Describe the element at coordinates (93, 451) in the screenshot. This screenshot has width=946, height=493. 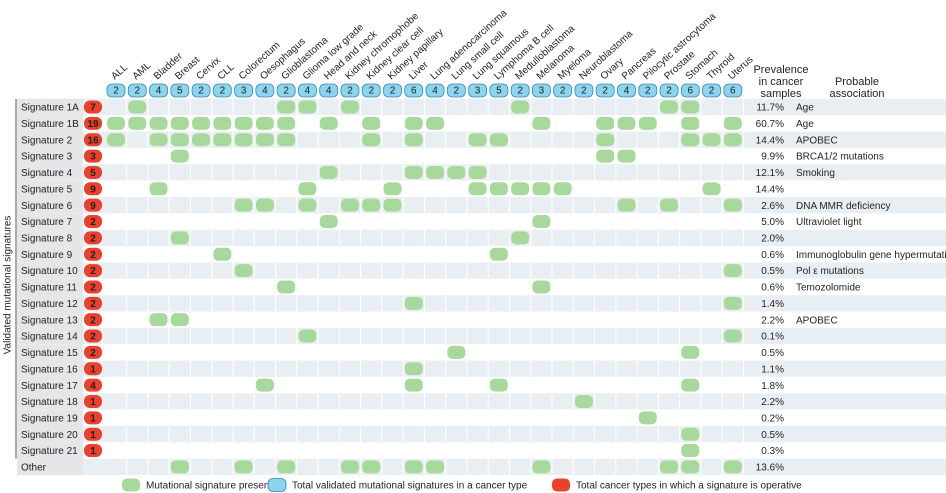
I see `signature-count: 1` at that location.